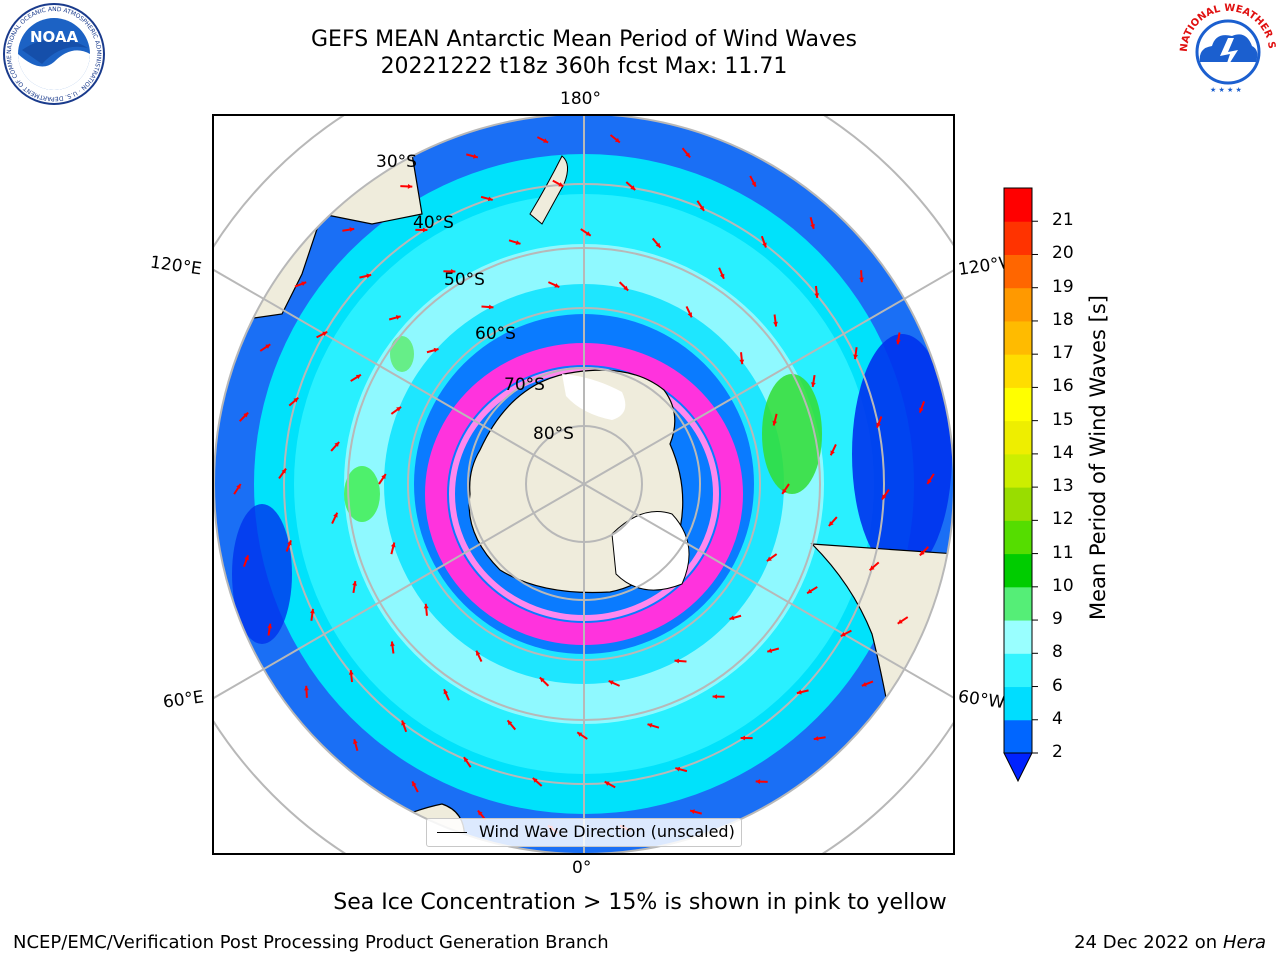 Image resolution: width=1280 pixels, height=960 pixels. Describe the element at coordinates (1170, 942) in the screenshot. I see `footer-date: 24 Dec 2022 on Hera` at that location.